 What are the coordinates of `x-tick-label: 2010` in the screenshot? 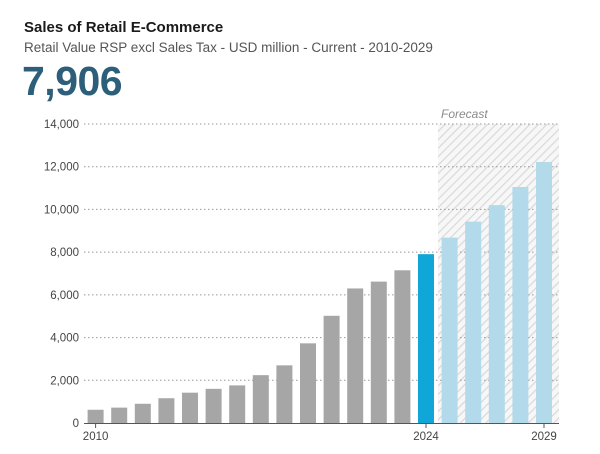 It's located at (96, 437).